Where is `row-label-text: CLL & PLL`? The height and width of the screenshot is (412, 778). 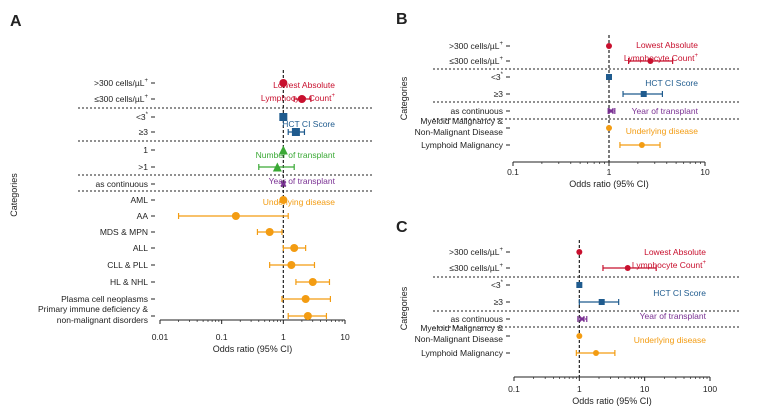 row-label-text: CLL & PLL is located at coordinates (127, 265).